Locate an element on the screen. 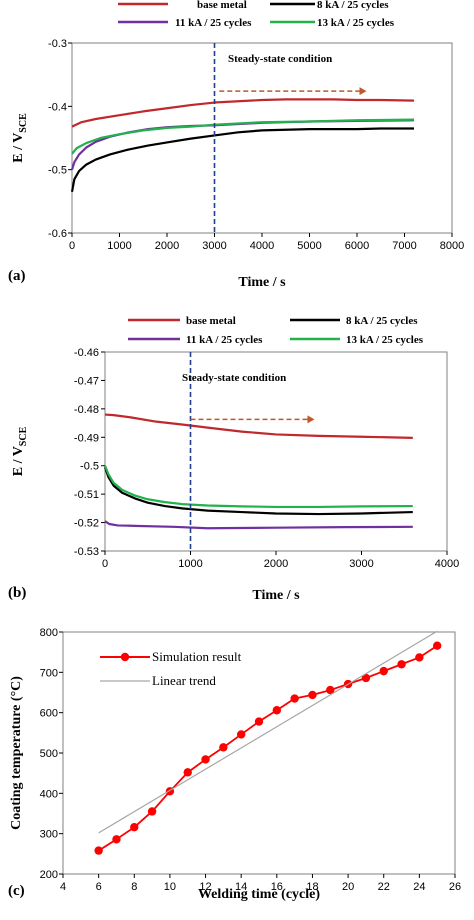  x-tick-label: 10 is located at coordinates (170, 887).